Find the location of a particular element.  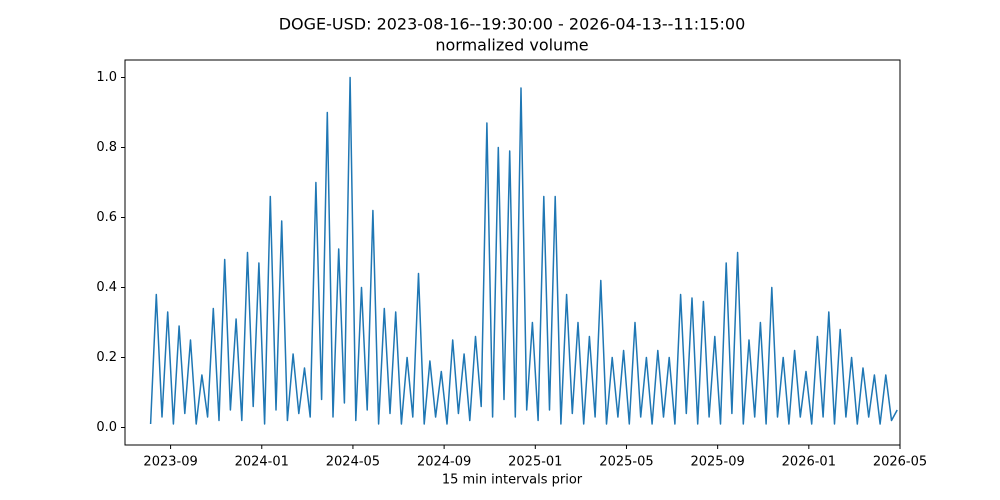

x-tick-label: 2024-09 is located at coordinates (444, 462).